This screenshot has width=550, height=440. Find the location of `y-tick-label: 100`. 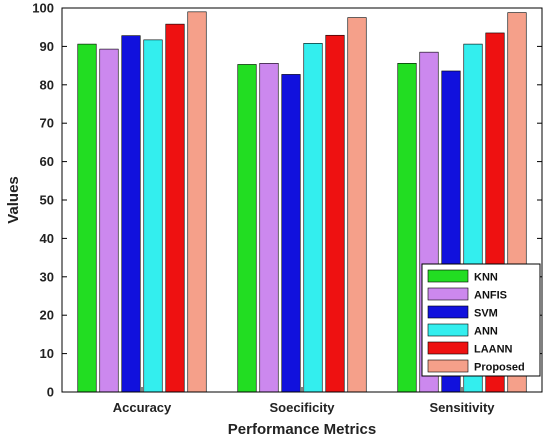

y-tick-label: 100 is located at coordinates (43, 8).